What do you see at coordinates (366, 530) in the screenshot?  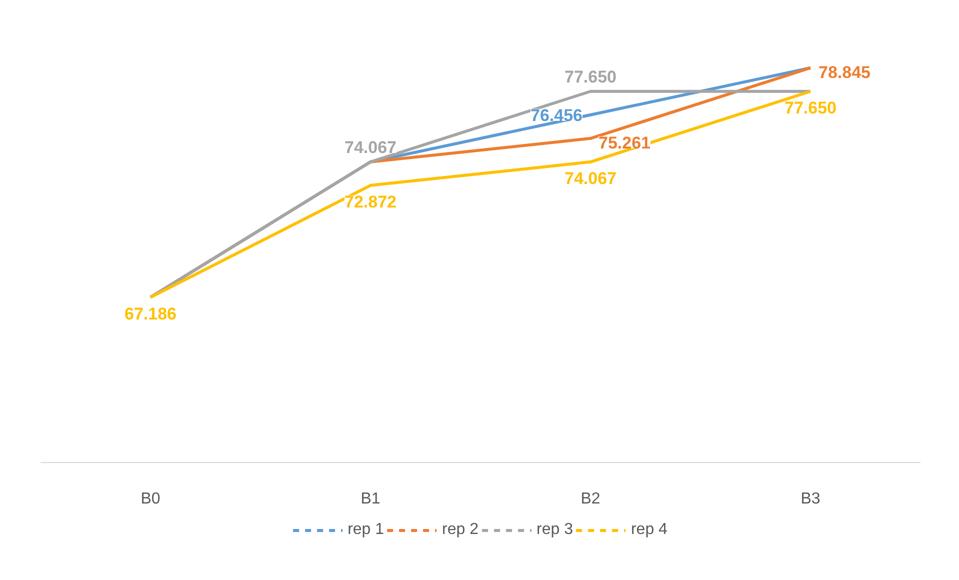 I see `legend-label: rep 1` at bounding box center [366, 530].